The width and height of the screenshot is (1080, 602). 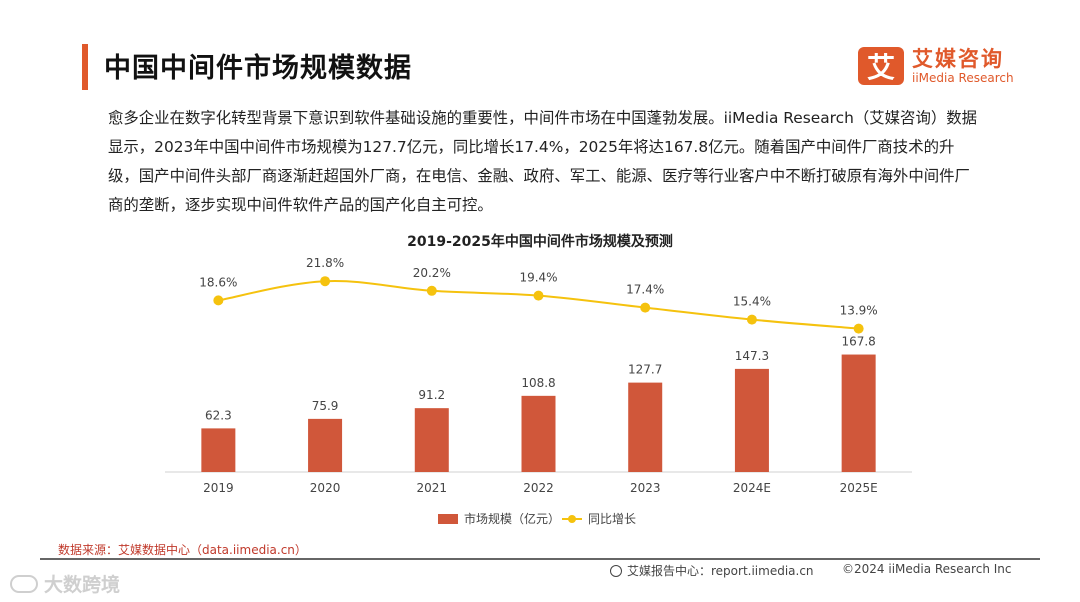 What do you see at coordinates (720, 571) in the screenshot?
I see `footer-report-url: 艾媒报告中心：report.iimedia.cn` at bounding box center [720, 571].